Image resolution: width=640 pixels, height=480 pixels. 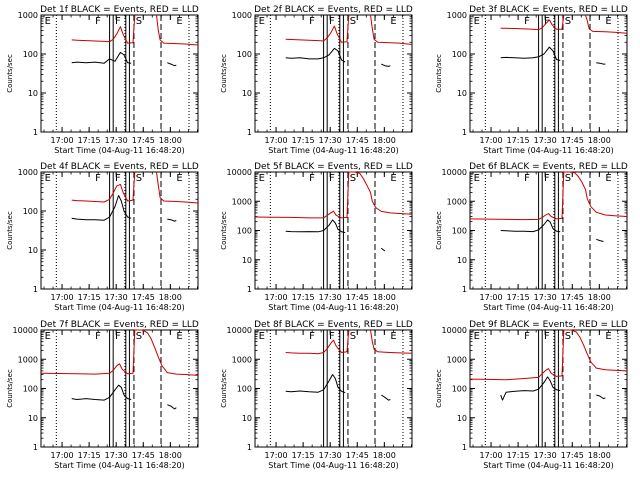 What do you see at coordinates (333, 167) in the screenshot?
I see `chart-title: Det 5f BLACK = Events, RED = LLD` at bounding box center [333, 167].